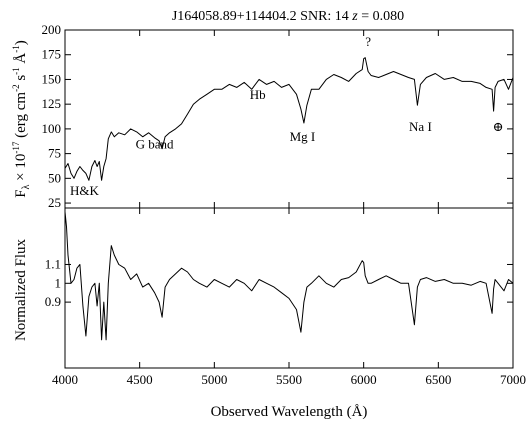 This screenshot has height=428, width=530. I want to click on flux-y-tick-label: 75, so click(54, 153).